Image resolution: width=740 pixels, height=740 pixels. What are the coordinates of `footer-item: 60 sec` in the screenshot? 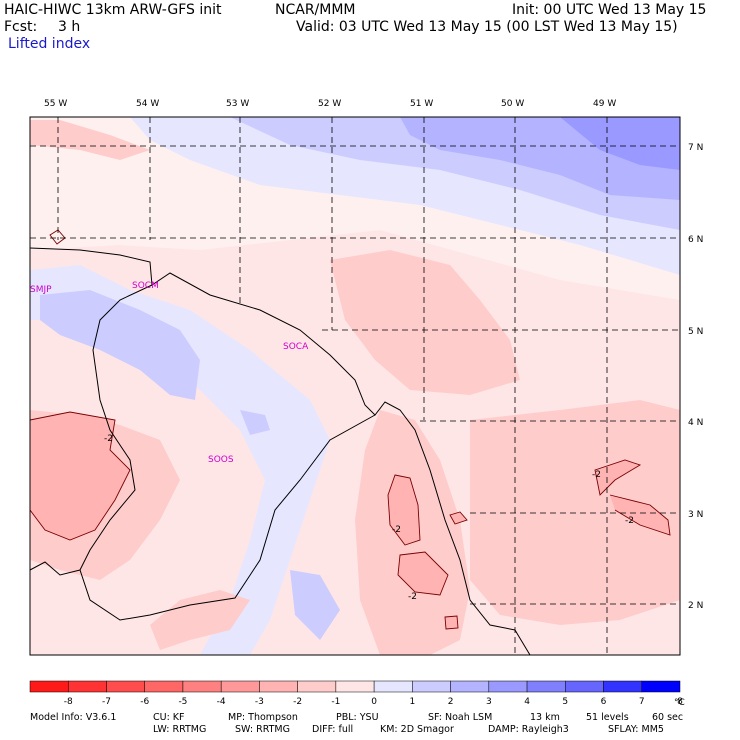 It's located at (668, 717).